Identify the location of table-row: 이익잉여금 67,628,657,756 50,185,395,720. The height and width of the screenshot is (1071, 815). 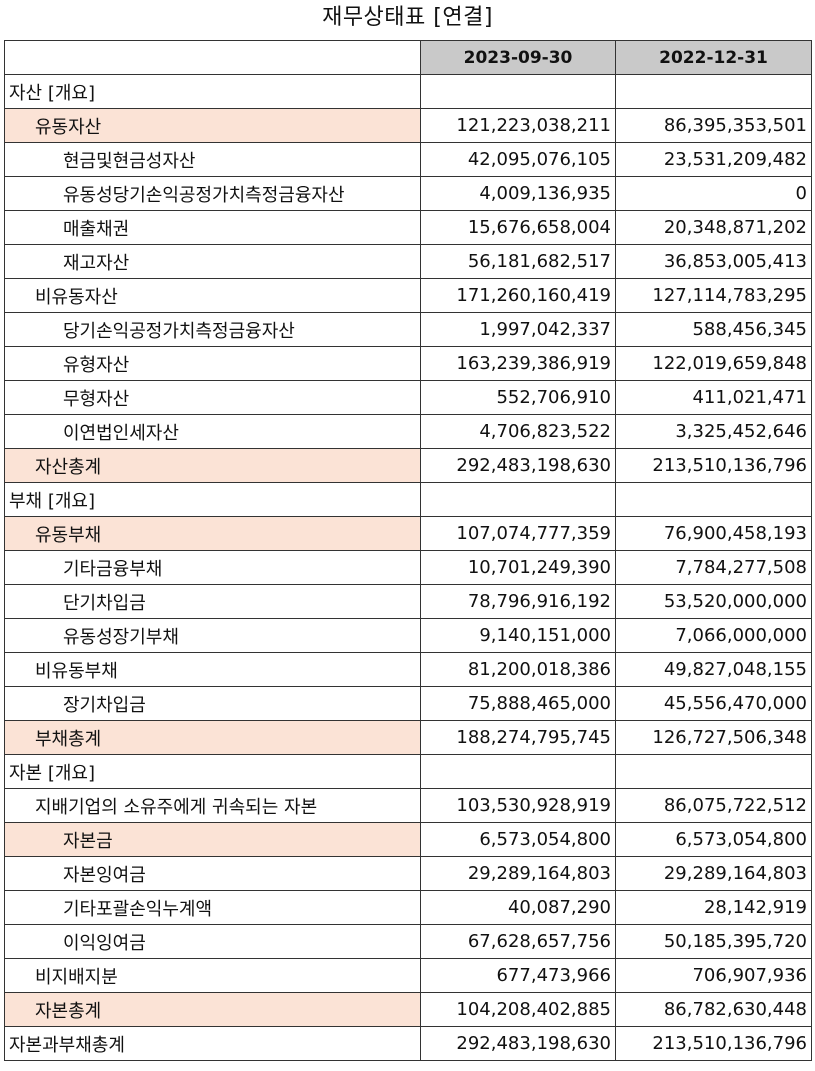
(408, 941).